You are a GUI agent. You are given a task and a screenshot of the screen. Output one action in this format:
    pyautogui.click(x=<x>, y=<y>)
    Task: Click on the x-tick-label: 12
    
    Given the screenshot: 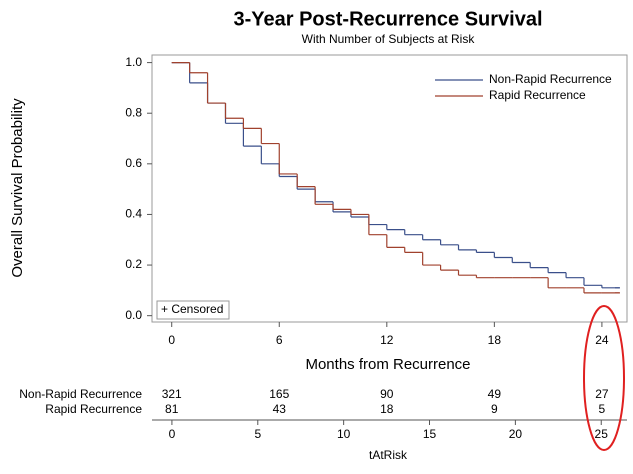 What is the action you would take?
    pyautogui.click(x=387, y=340)
    